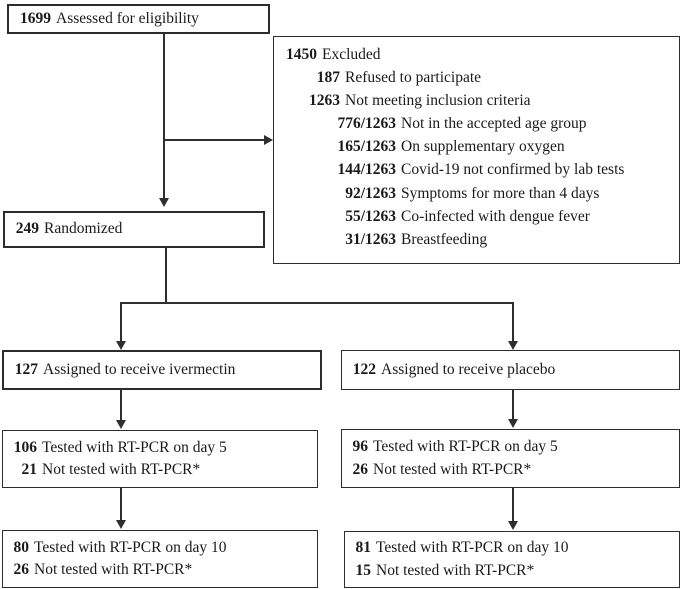 This screenshot has height=589, width=685. I want to click on flow-line-randomized-to-branch, so click(166, 275).